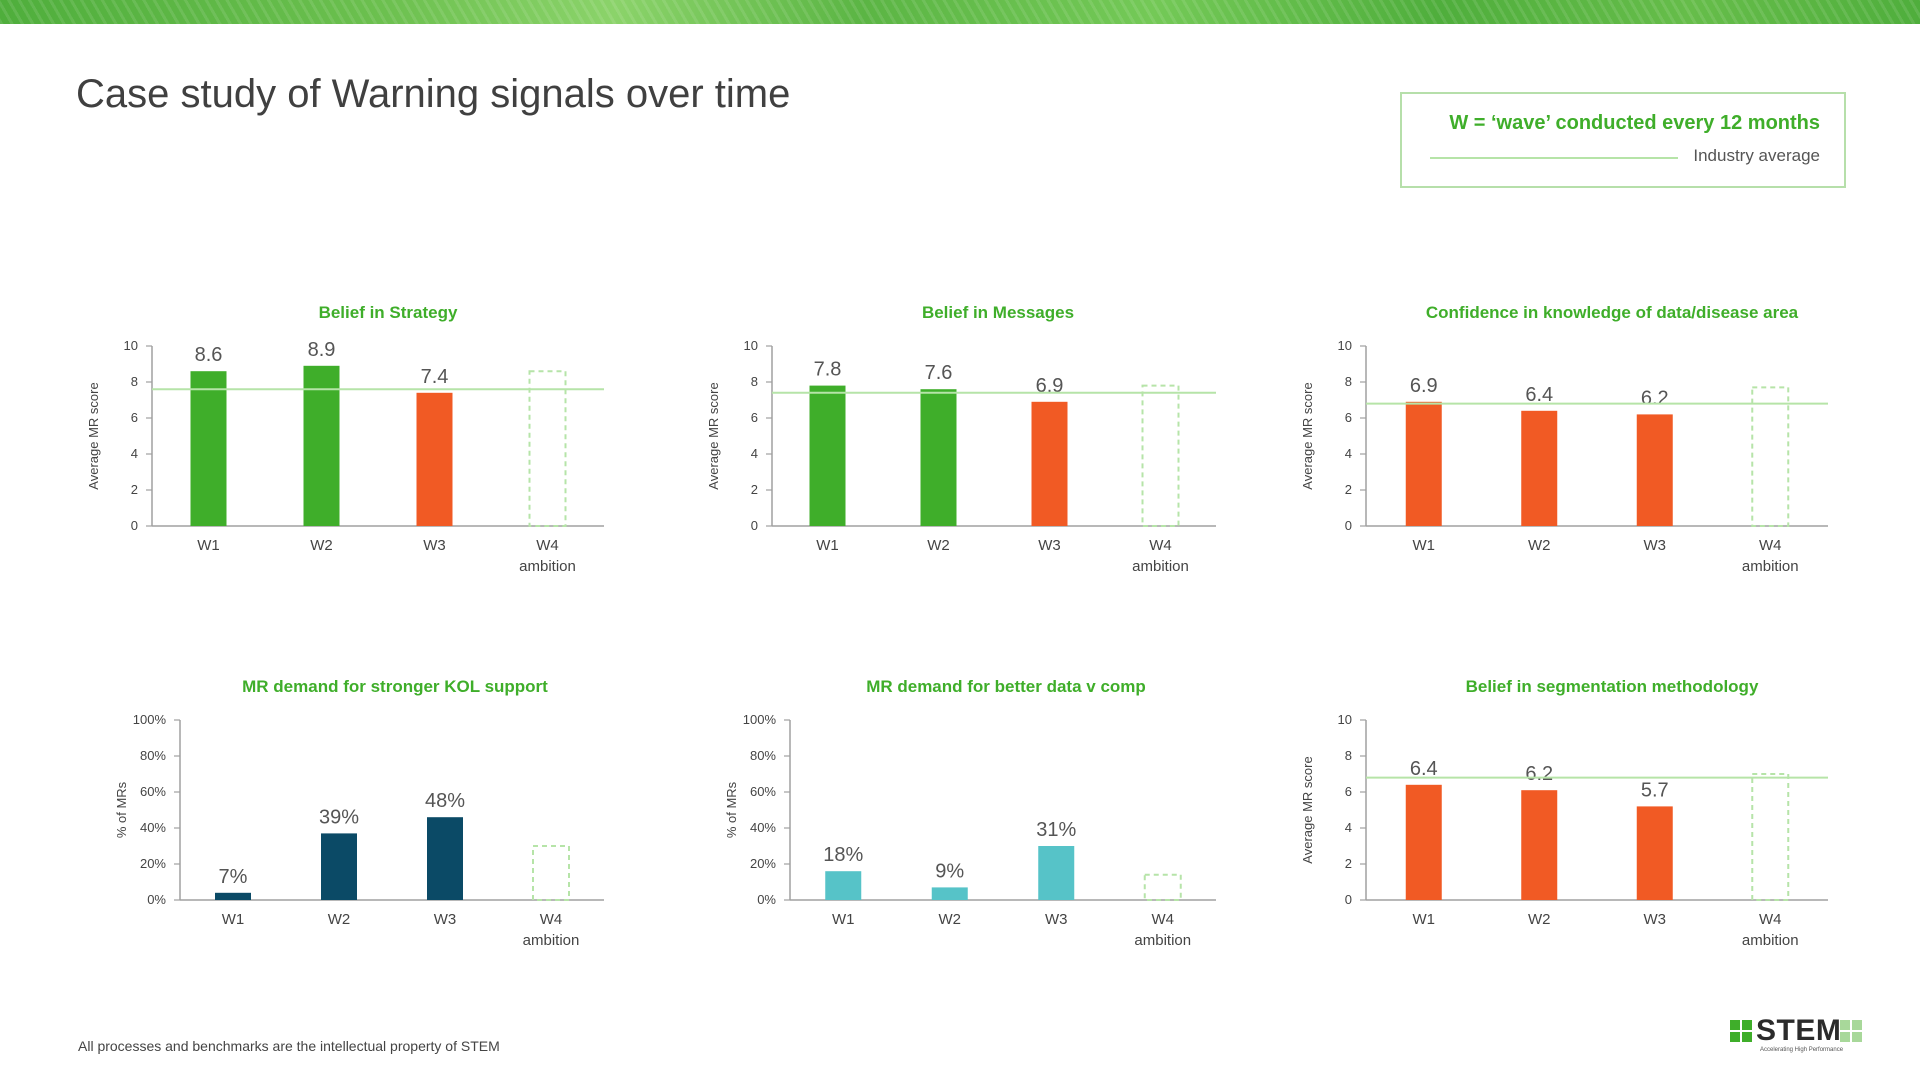 This screenshot has width=1920, height=1080. Describe the element at coordinates (209, 355) in the screenshot. I see `bar-value-label: 8.6` at that location.